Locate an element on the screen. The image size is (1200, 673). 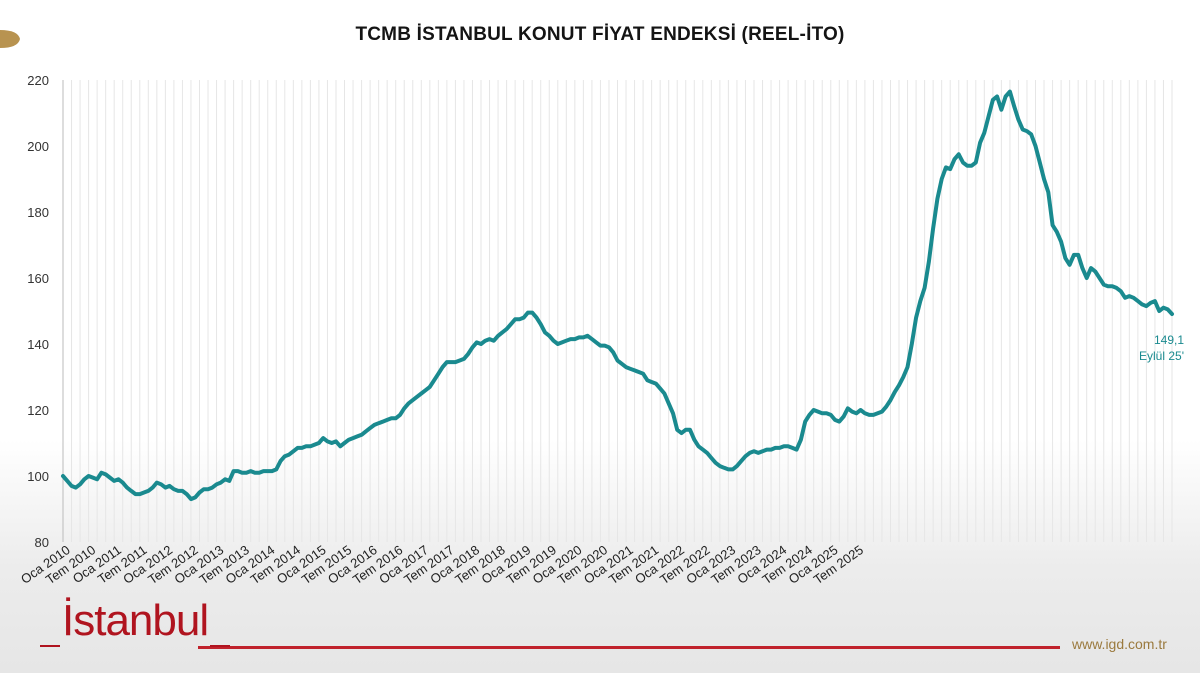
footer-divider is located at coordinates (629, 647).